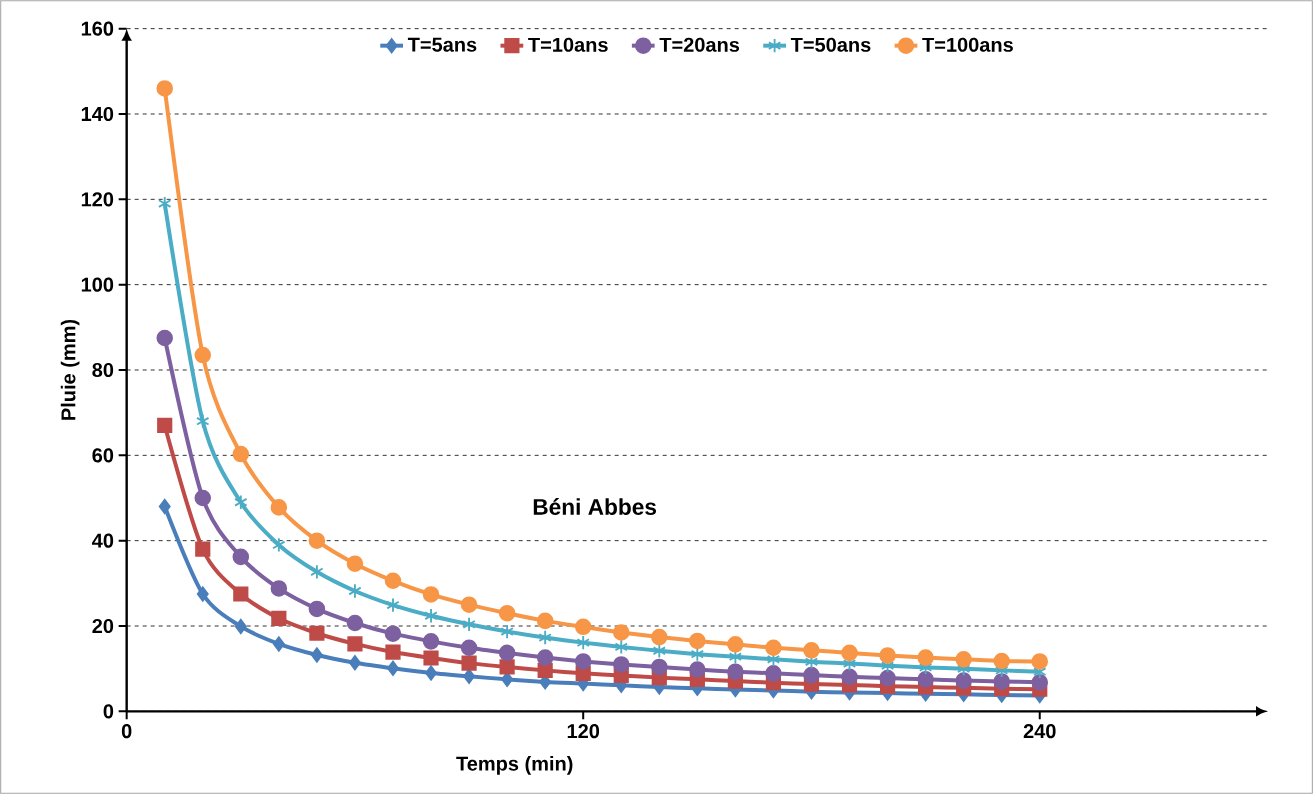  What do you see at coordinates (97, 284) in the screenshot?
I see `y-tick-label: 100` at bounding box center [97, 284].